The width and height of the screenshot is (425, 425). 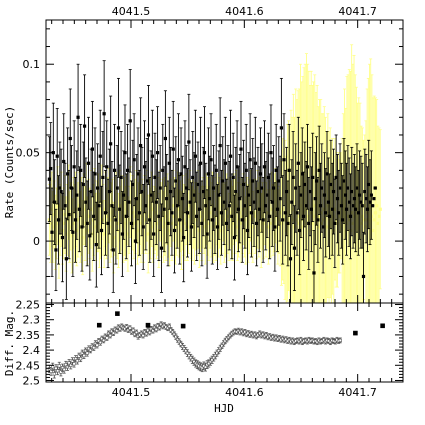 I want to click on x-tick-label: 4041.6, so click(x=244, y=11).